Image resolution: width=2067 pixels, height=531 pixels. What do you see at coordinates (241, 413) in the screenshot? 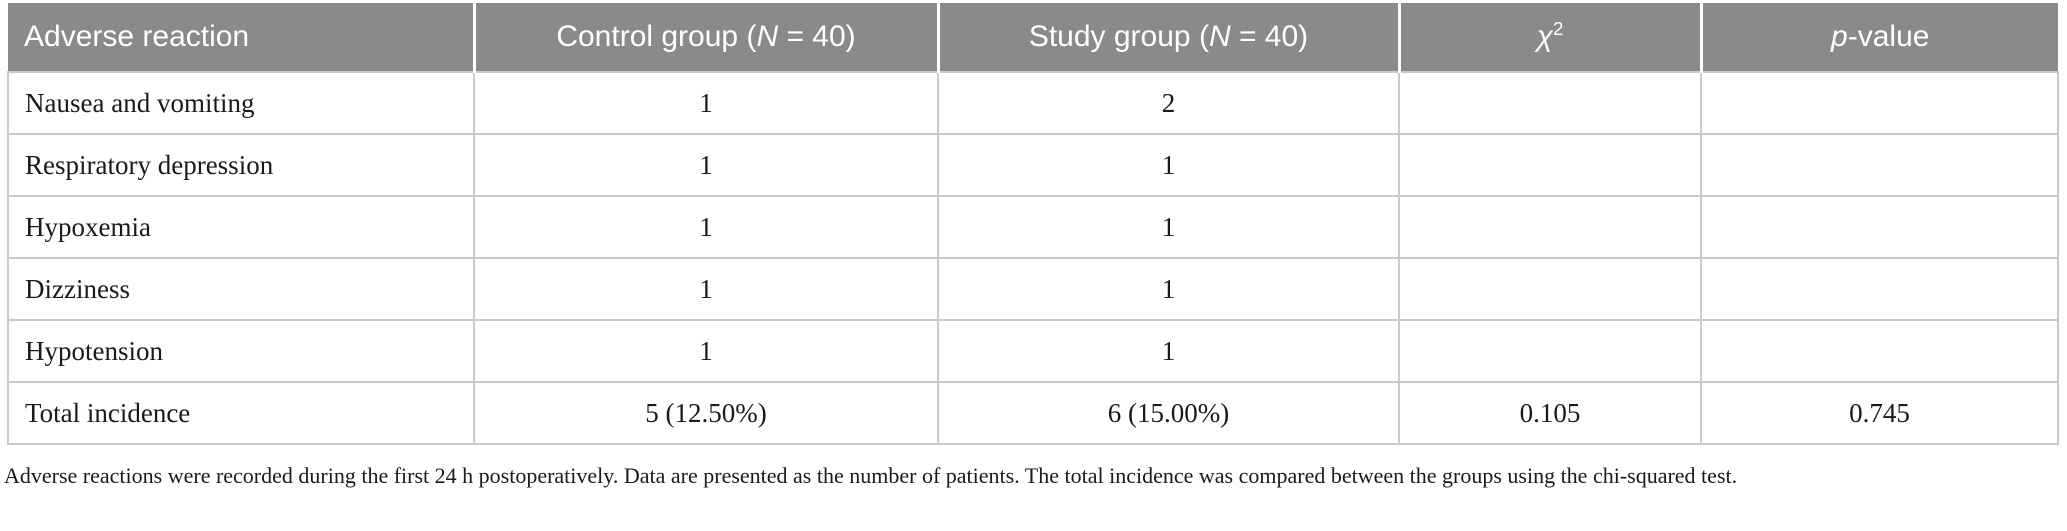
I see `row-label-cell: Total incidence` at bounding box center [241, 413].